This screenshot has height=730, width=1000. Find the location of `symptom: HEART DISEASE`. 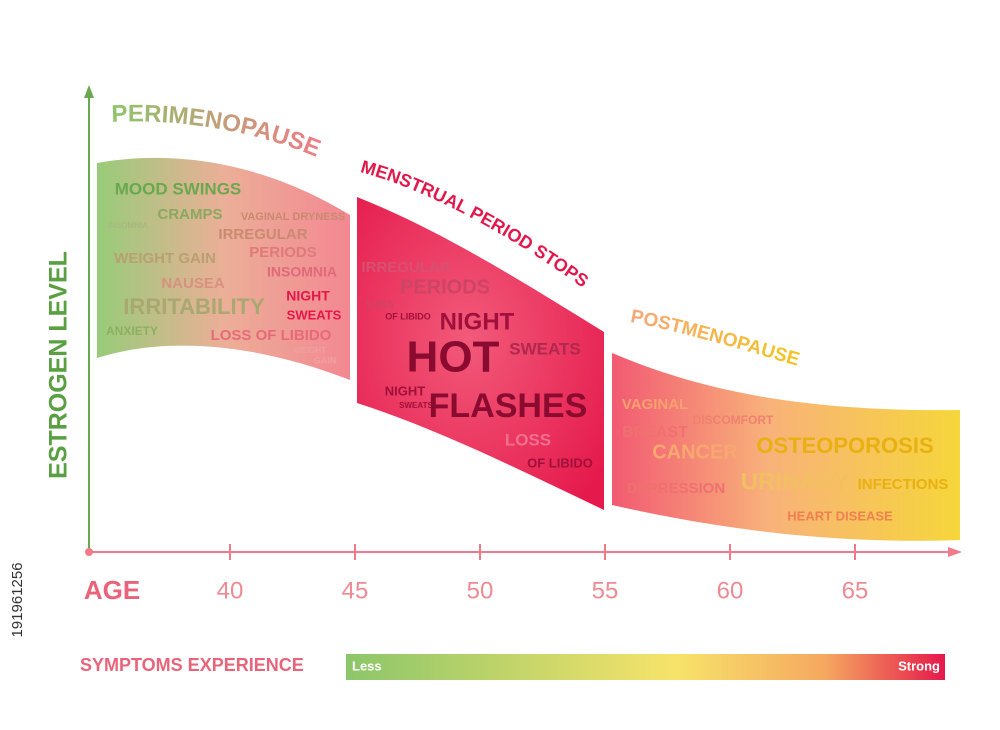

symptom: HEART DISEASE is located at coordinates (840, 515).